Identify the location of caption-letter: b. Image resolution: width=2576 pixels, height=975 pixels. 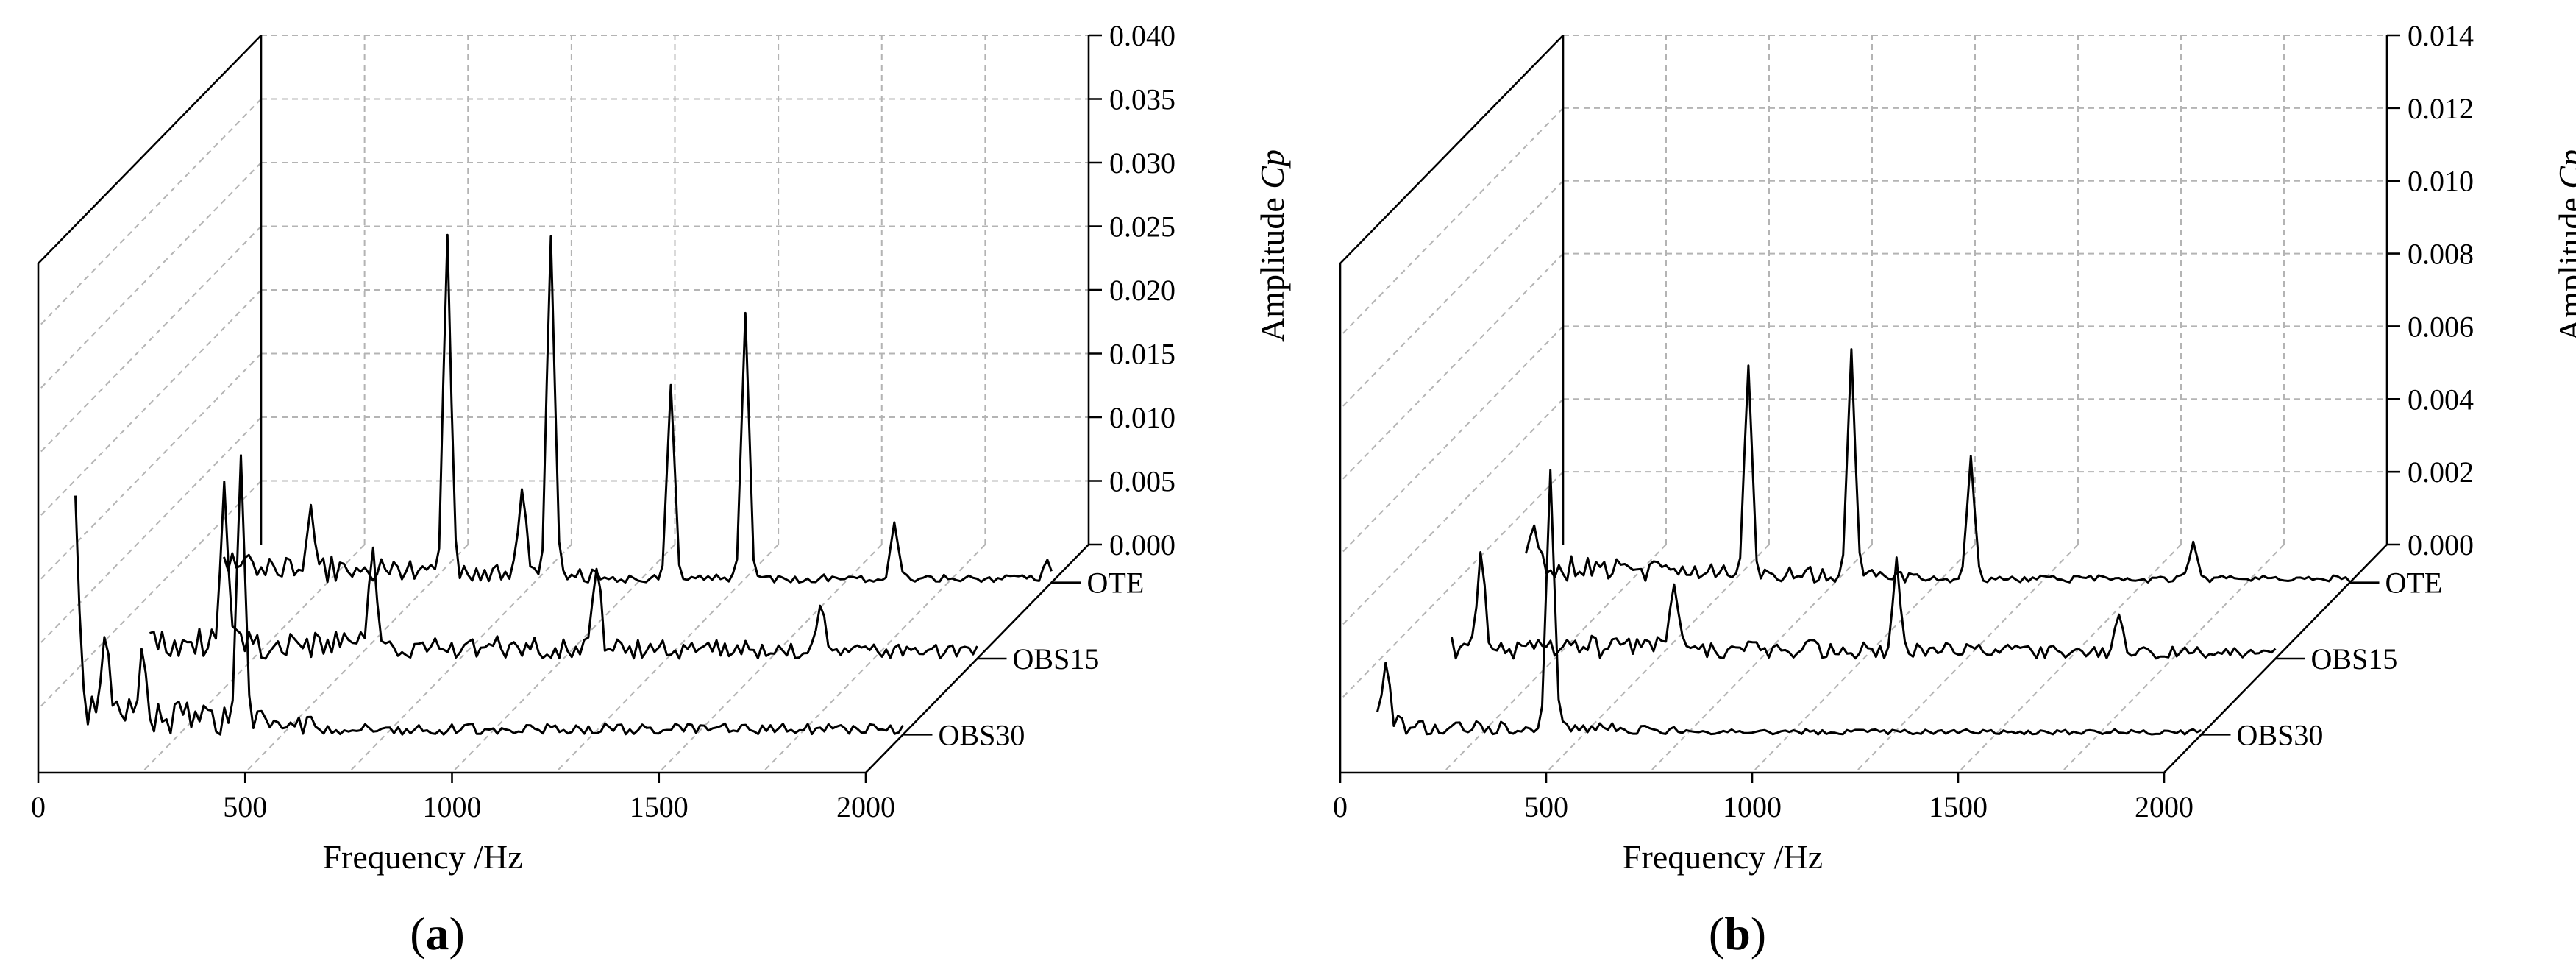
(1737, 933).